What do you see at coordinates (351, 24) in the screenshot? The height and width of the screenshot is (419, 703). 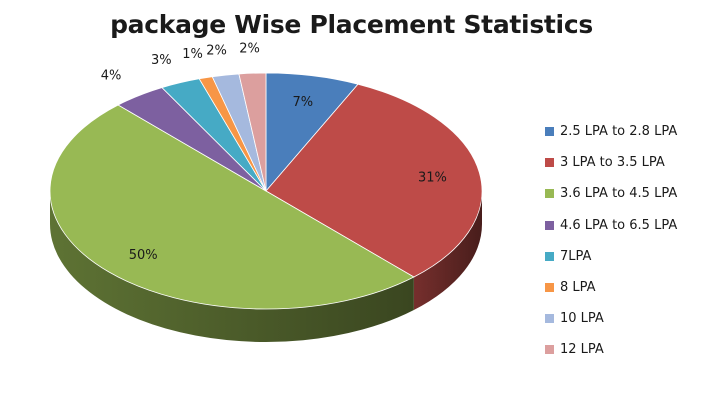 I see `chart-title: package Wise Placement Statistics` at bounding box center [351, 24].